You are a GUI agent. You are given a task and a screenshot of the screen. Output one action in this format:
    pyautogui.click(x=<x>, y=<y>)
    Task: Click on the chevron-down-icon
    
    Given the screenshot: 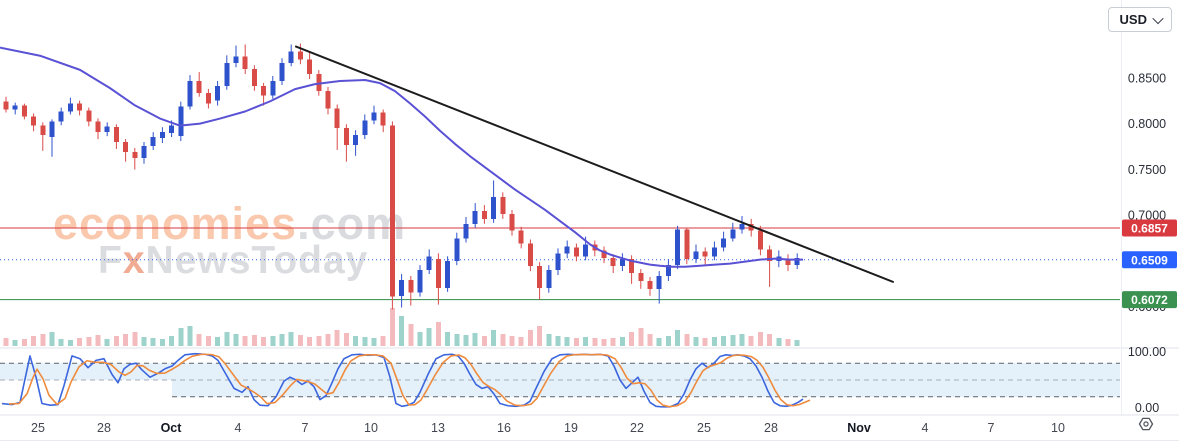 What is the action you would take?
    pyautogui.click(x=1158, y=18)
    